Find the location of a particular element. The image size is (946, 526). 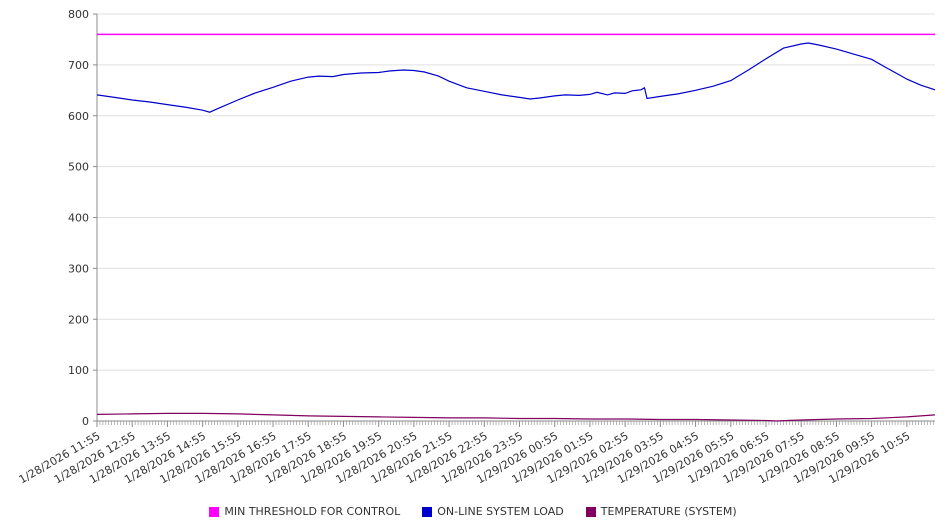

y-tick-label: 500 is located at coordinates (78, 167).